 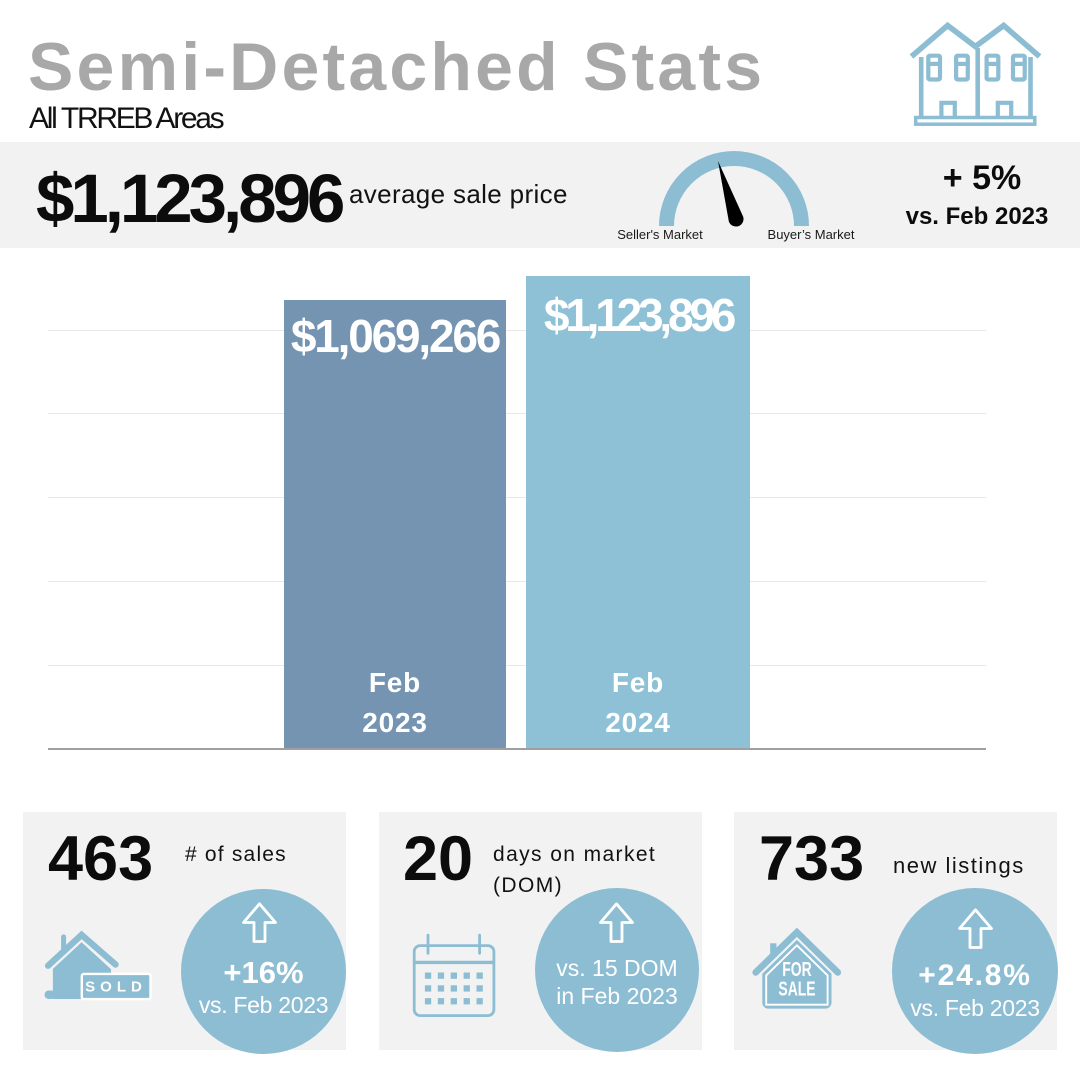 I want to click on svg-text: FOR, so click(x=797, y=968).